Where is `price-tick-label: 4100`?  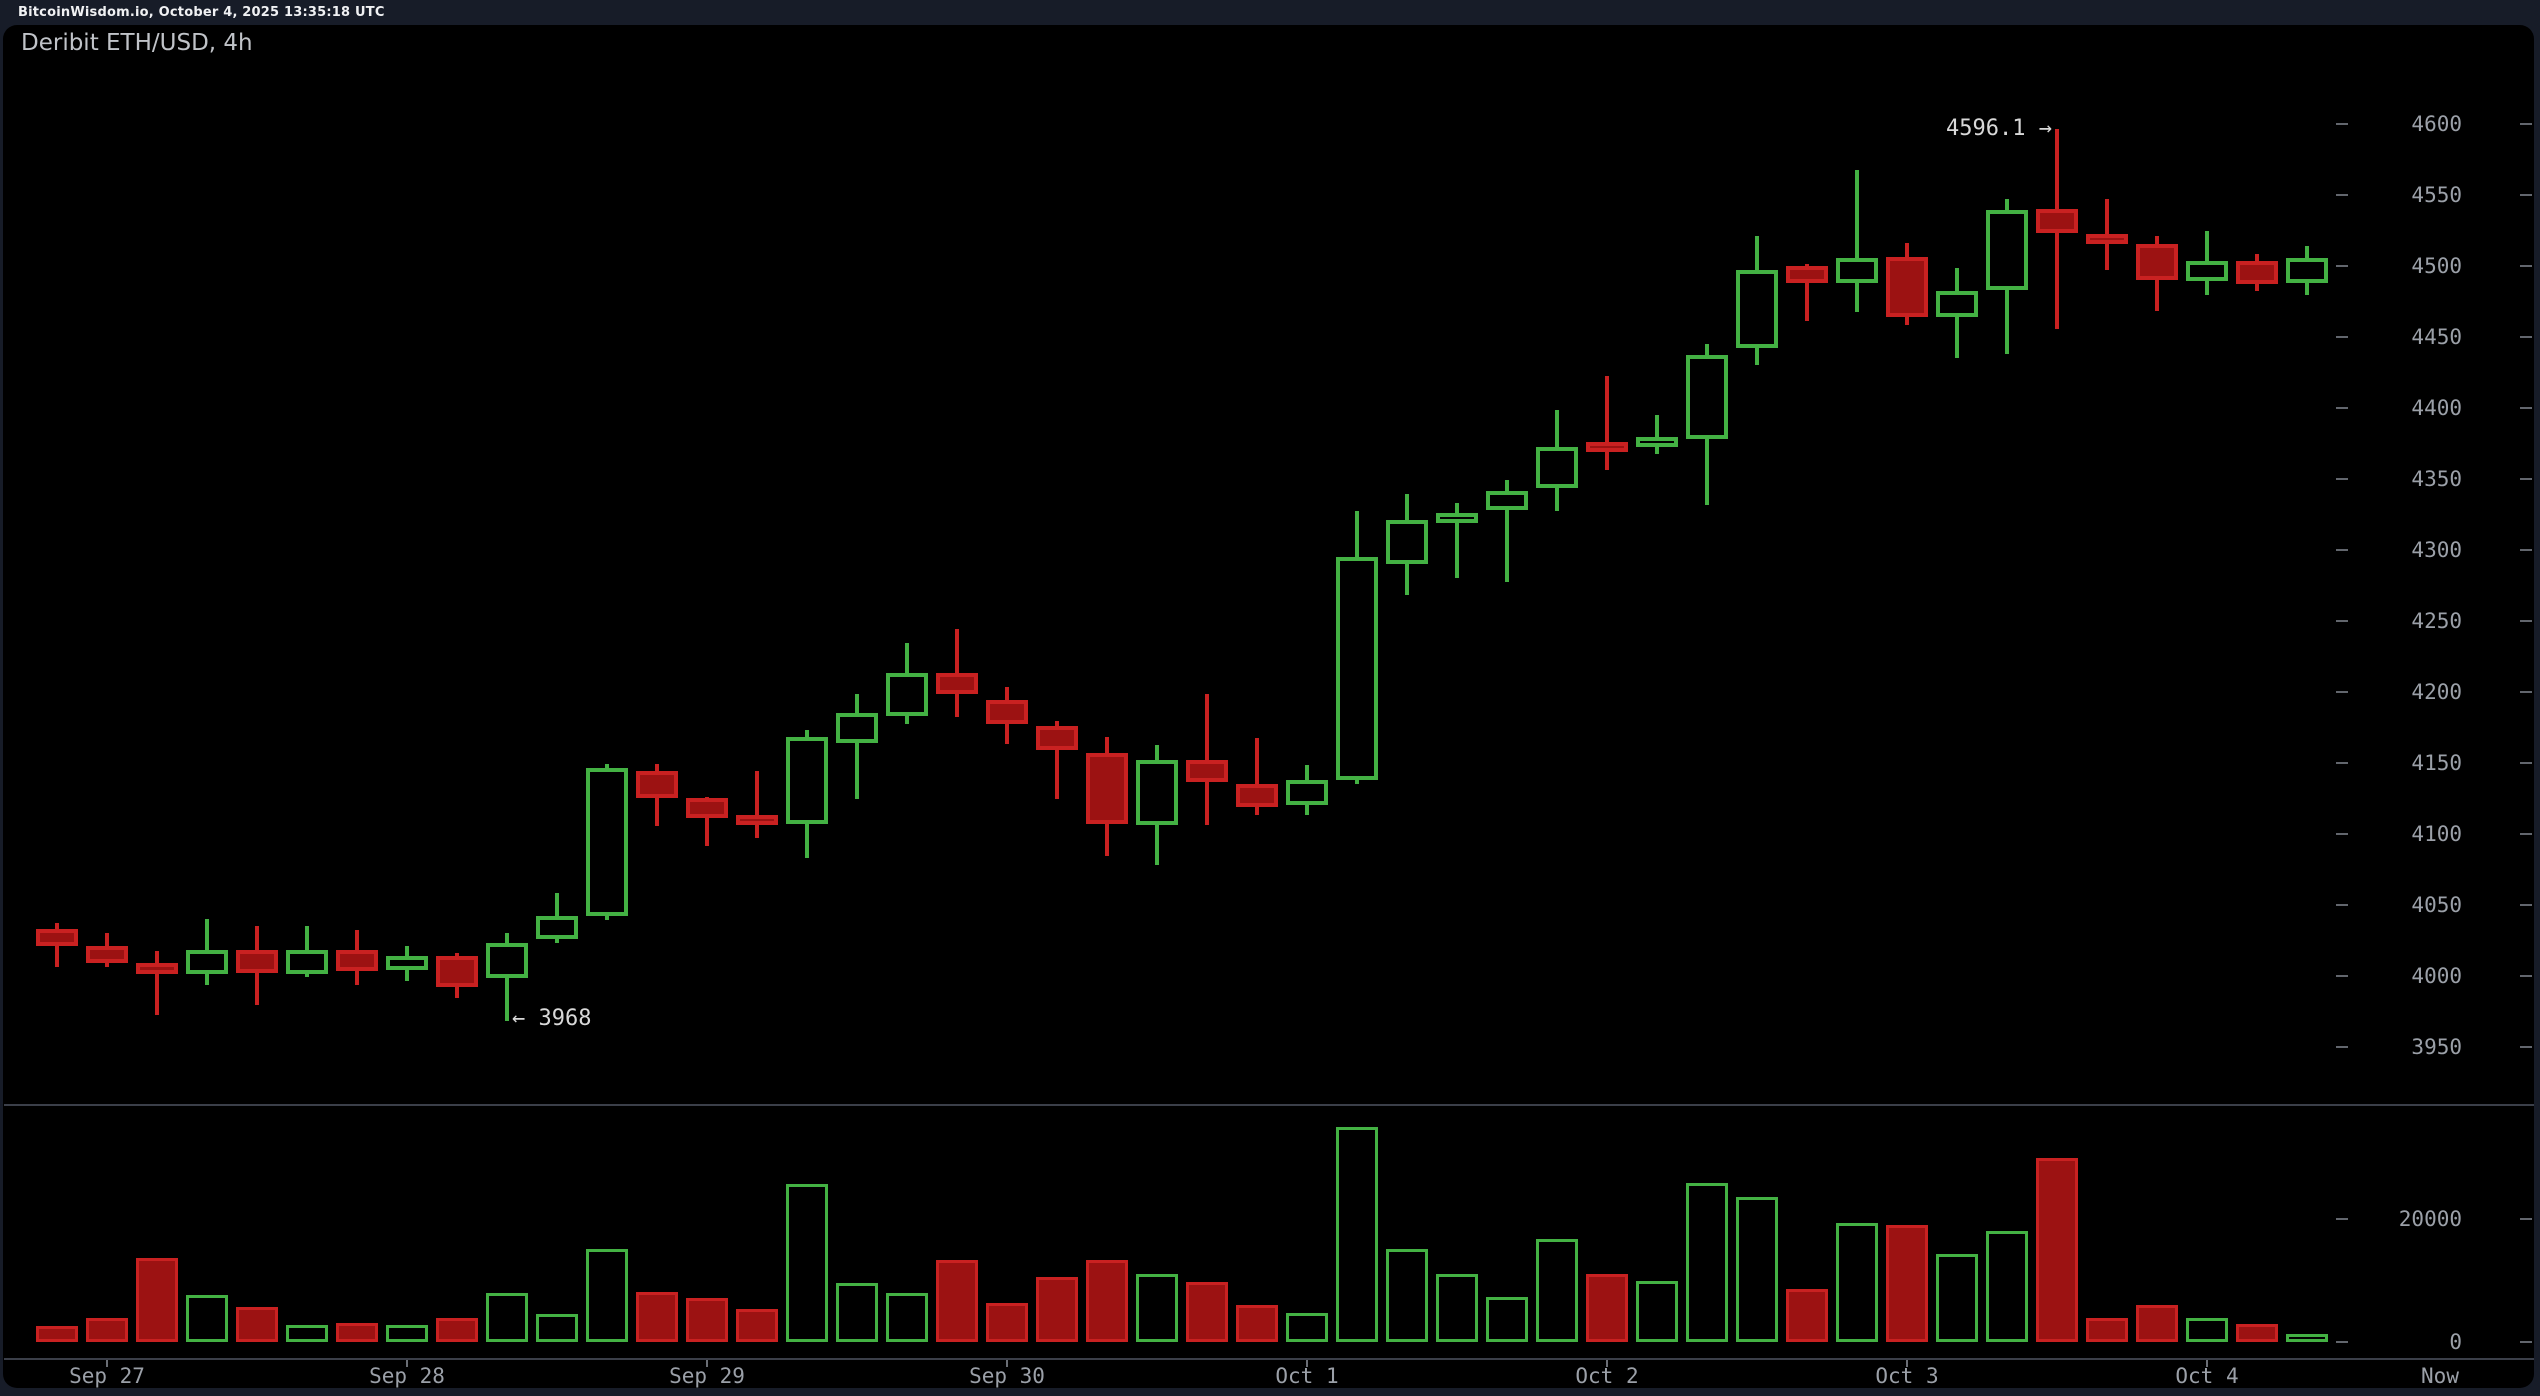 price-tick-label: 4100 is located at coordinates (2436, 833).